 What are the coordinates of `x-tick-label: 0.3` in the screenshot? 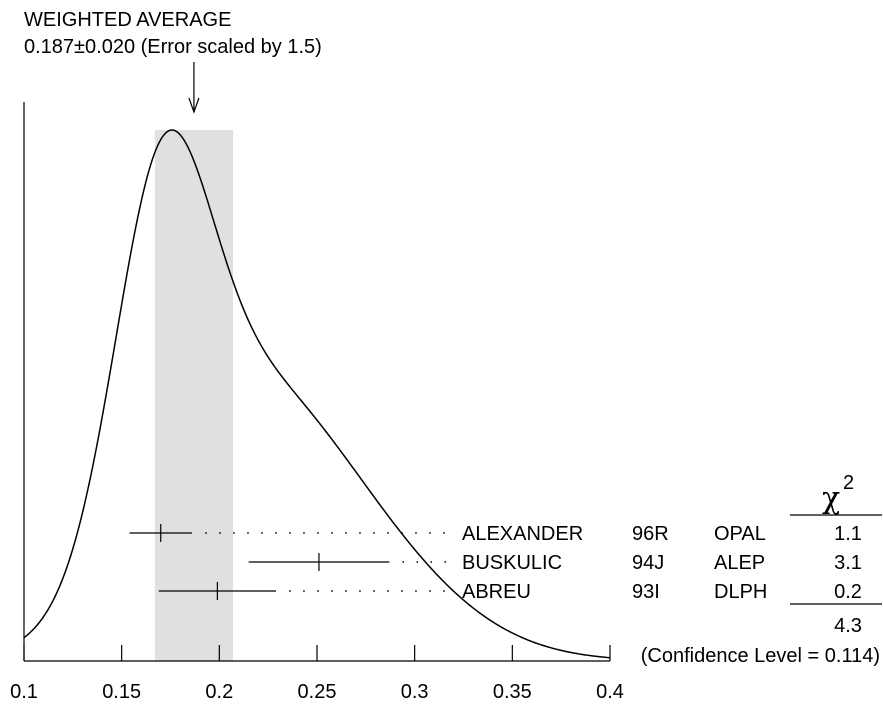 It's located at (415, 692).